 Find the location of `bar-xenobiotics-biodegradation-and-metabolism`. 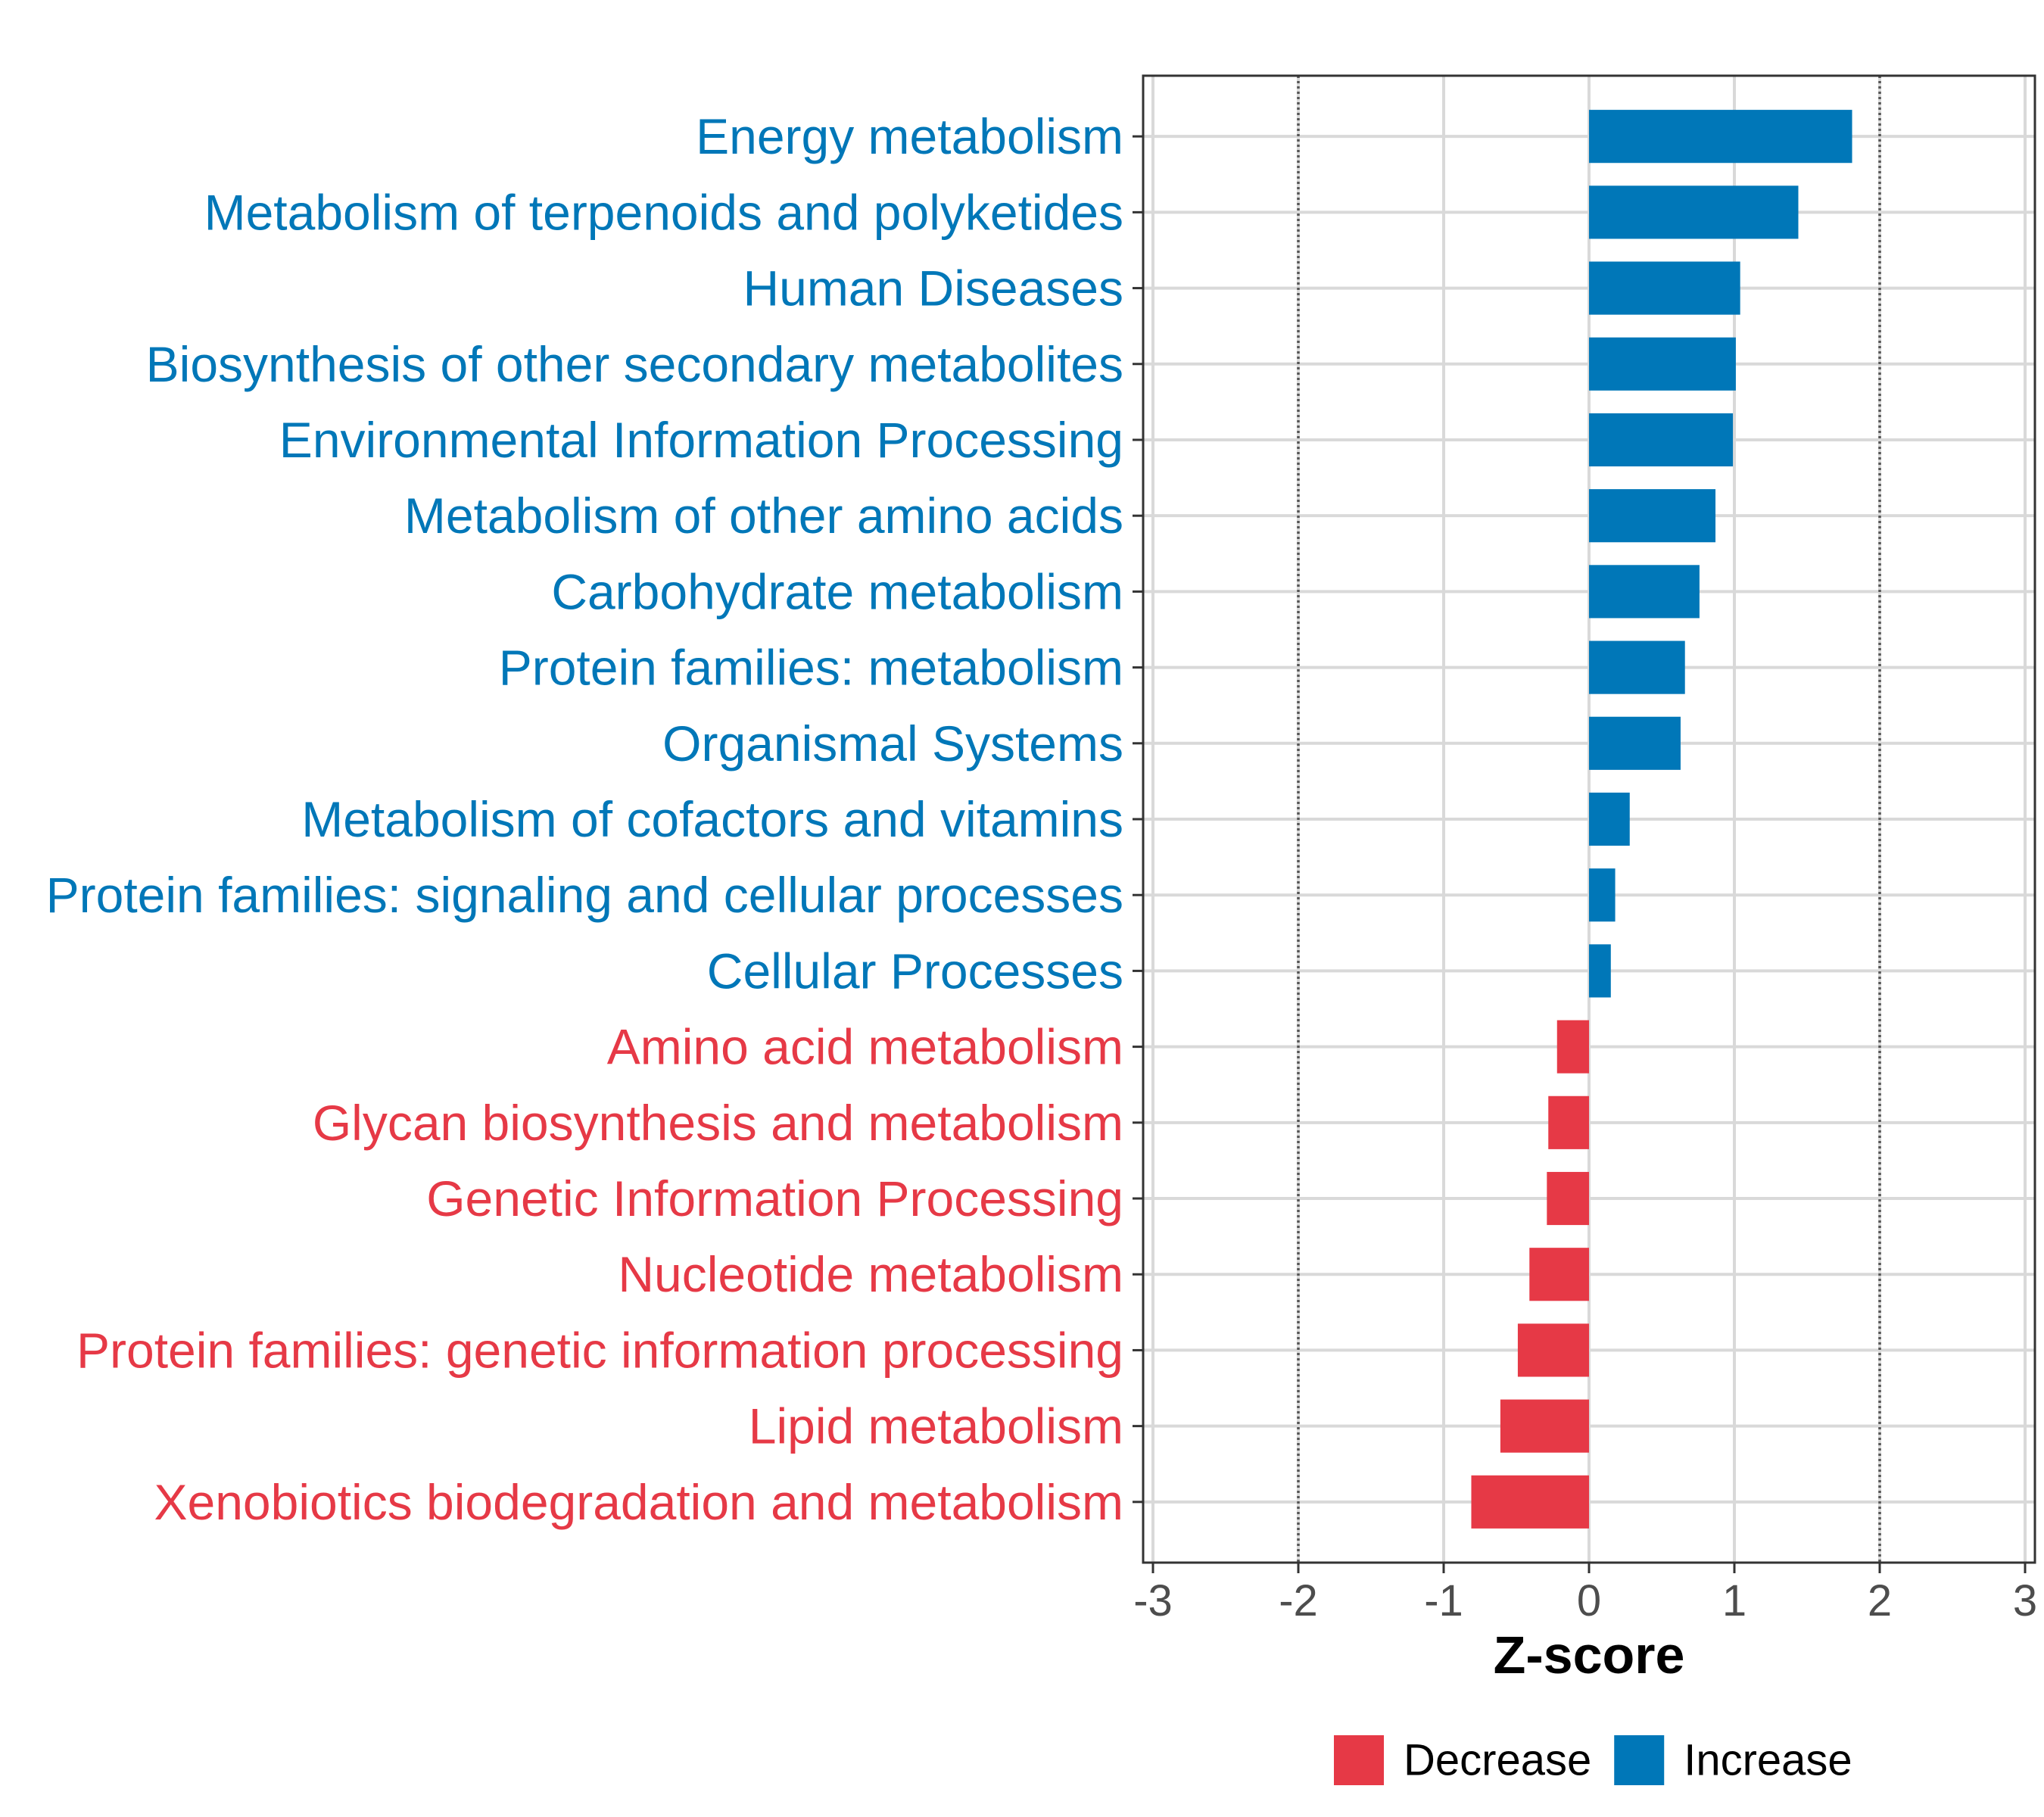

bar-xenobiotics-biodegradation-and-metabolism is located at coordinates (1530, 1502).